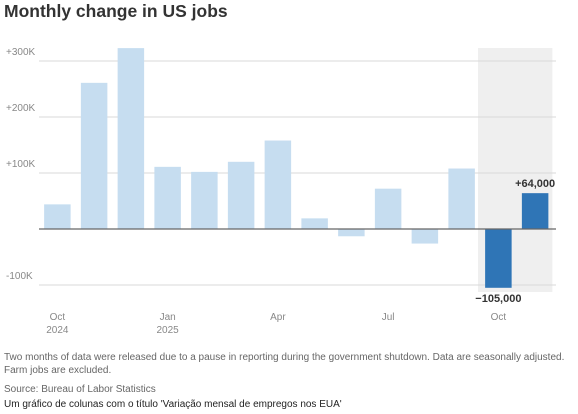 The height and width of the screenshot is (414, 578). I want to click on bar-aug-2025, so click(425, 236).